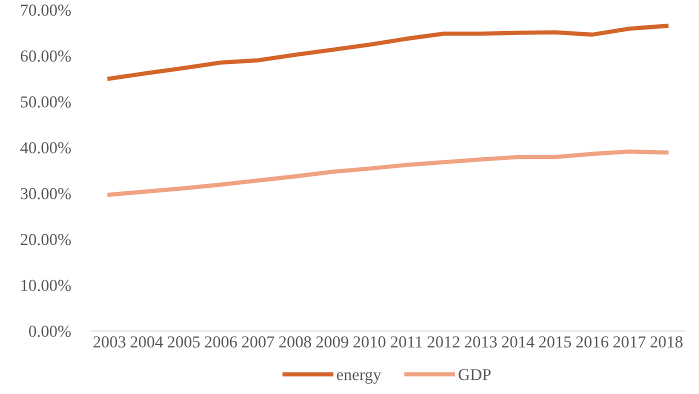  I want to click on x-tick-label: 2010, so click(369, 342).